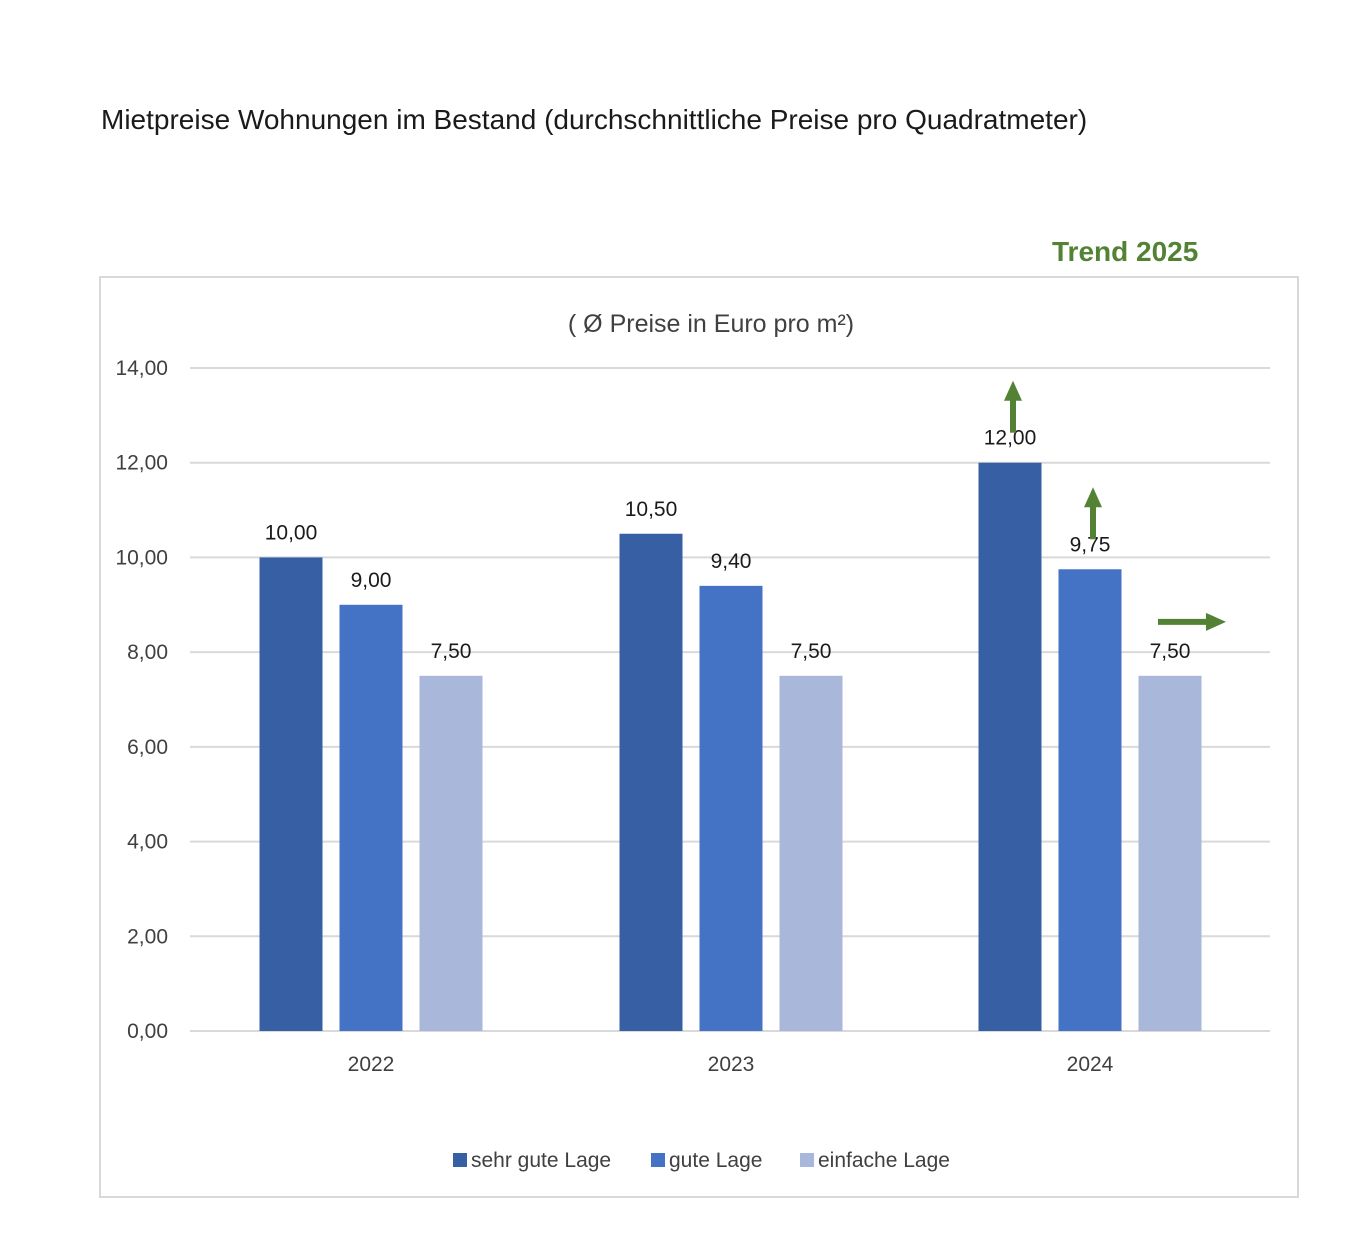  What do you see at coordinates (147, 1031) in the screenshot?
I see `y-tick-label: 0,00` at bounding box center [147, 1031].